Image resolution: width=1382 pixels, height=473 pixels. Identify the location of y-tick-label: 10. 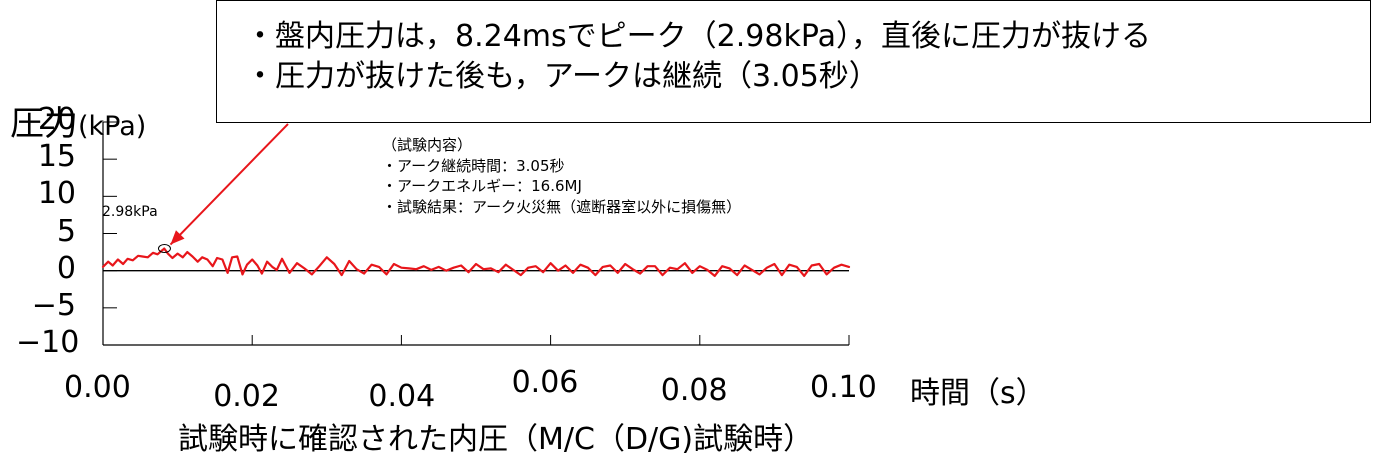
(56, 194).